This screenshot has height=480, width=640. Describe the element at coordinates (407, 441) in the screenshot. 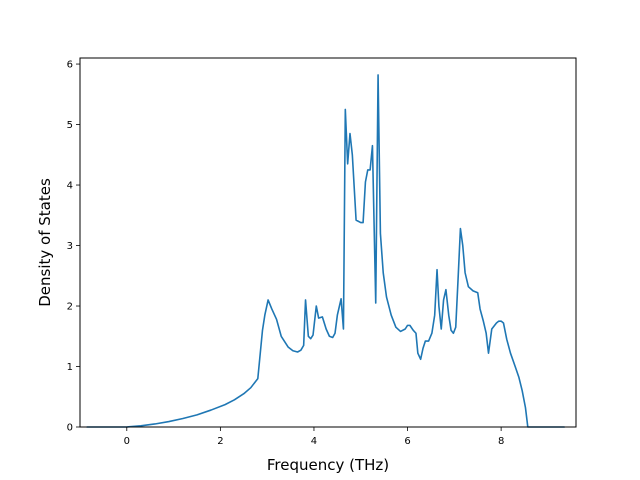

I see `x-tick-label: 6` at that location.